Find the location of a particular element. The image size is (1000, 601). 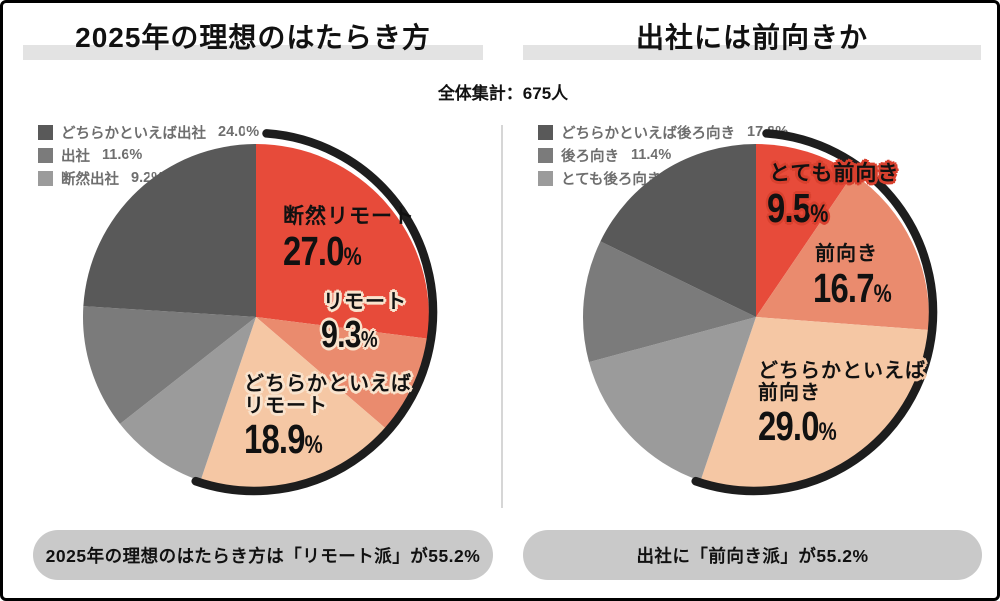

slice-value: 27.0% is located at coordinates (322, 251).